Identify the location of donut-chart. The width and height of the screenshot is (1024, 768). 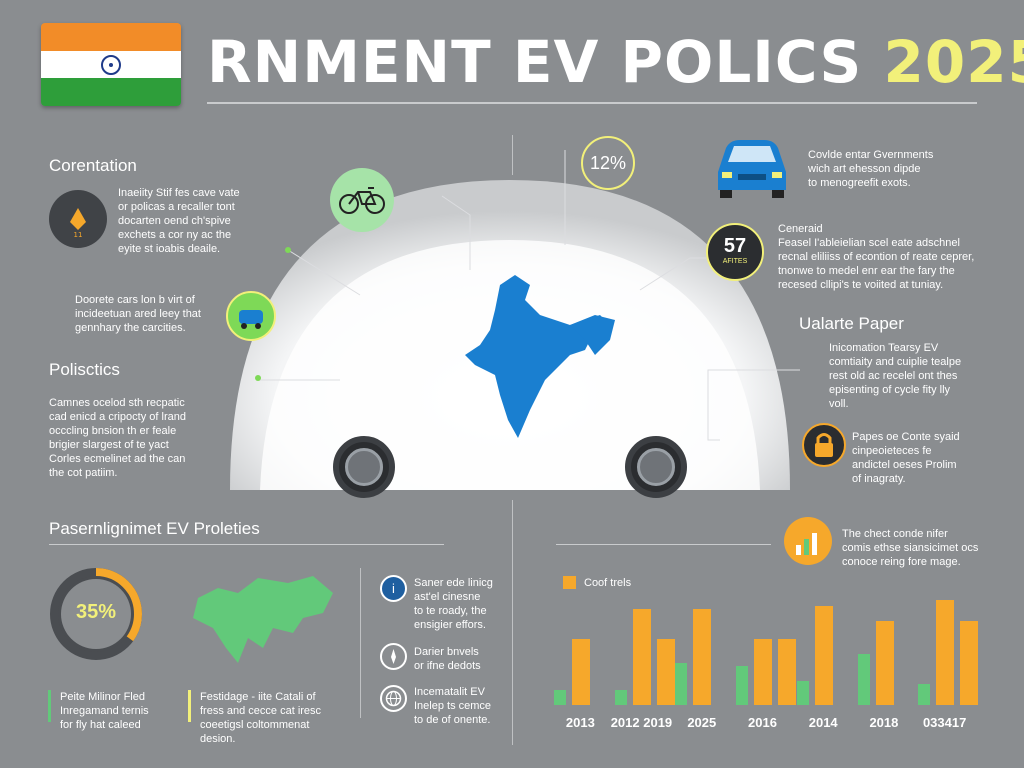
(96, 614).